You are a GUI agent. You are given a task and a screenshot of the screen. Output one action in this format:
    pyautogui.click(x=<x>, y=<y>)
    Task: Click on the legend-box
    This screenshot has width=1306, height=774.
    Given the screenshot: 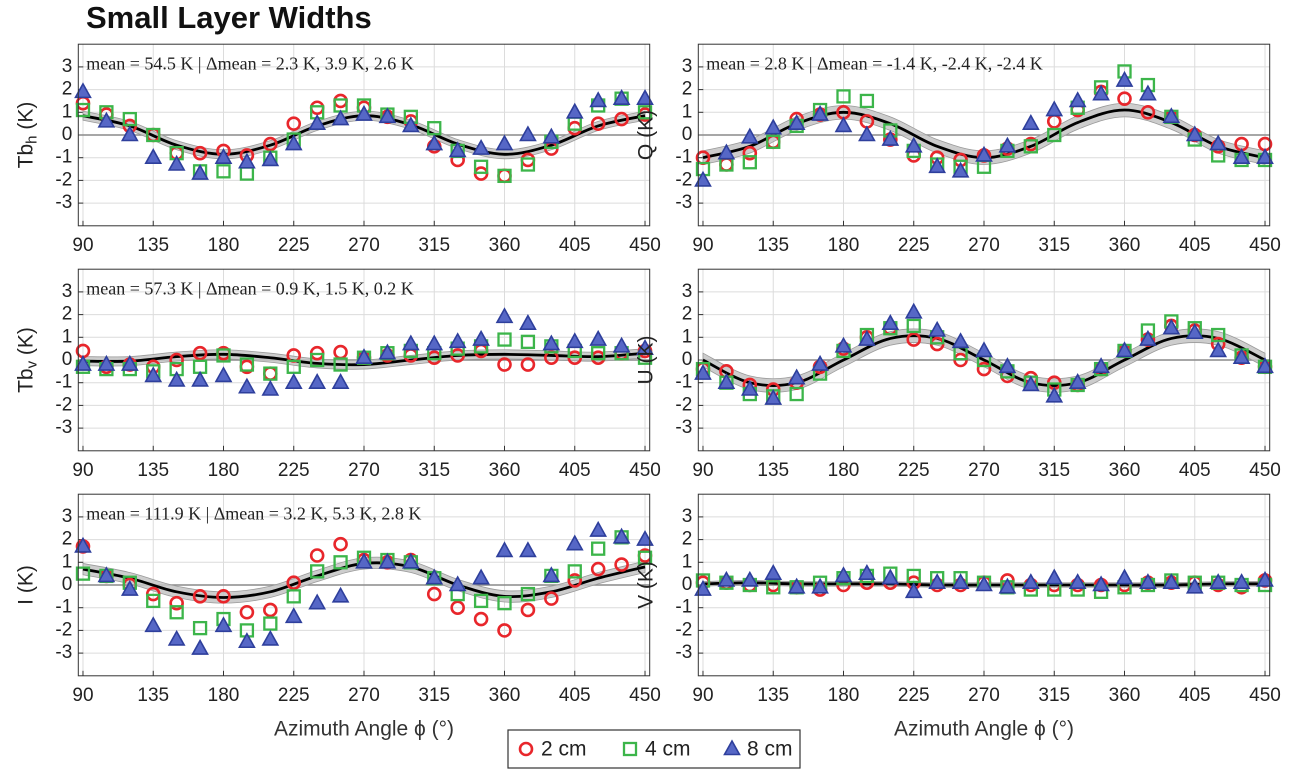 What is the action you would take?
    pyautogui.click(x=654, y=749)
    